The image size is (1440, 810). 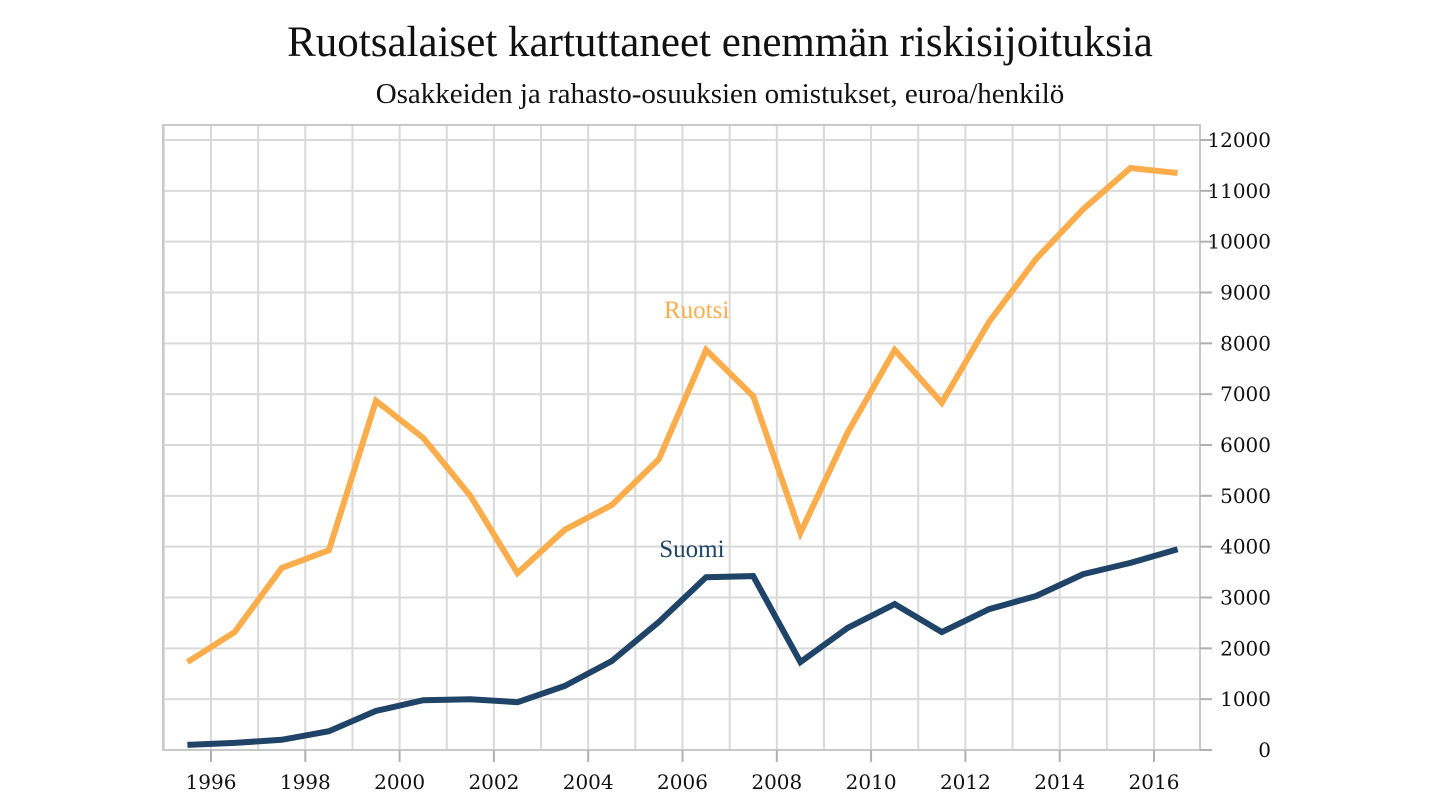 I want to click on y-tick-label: 4000, so click(x=1245, y=547).